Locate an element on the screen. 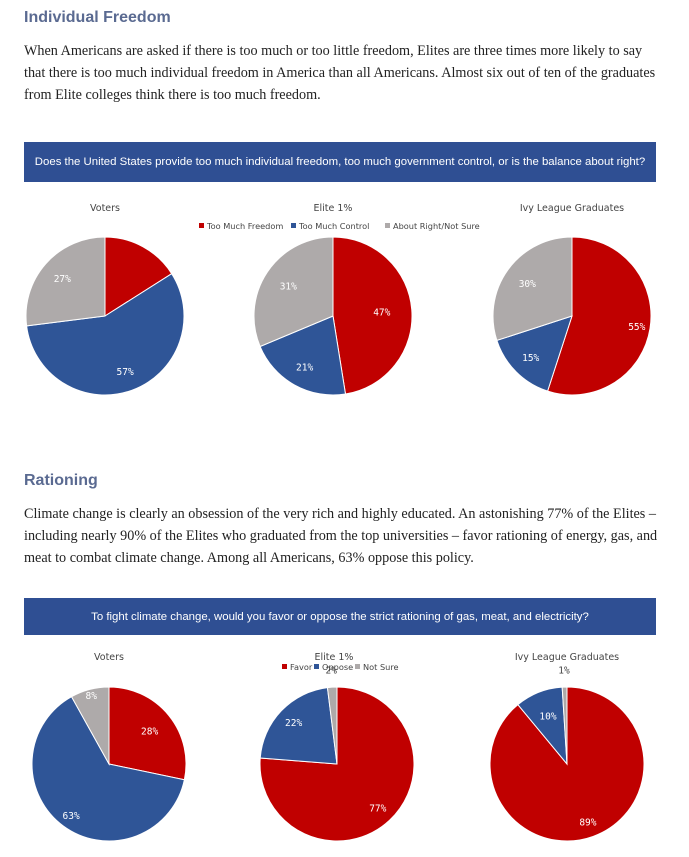 Image resolution: width=689 pixels, height=857 pixels. slice-label: 2% is located at coordinates (331, 671).